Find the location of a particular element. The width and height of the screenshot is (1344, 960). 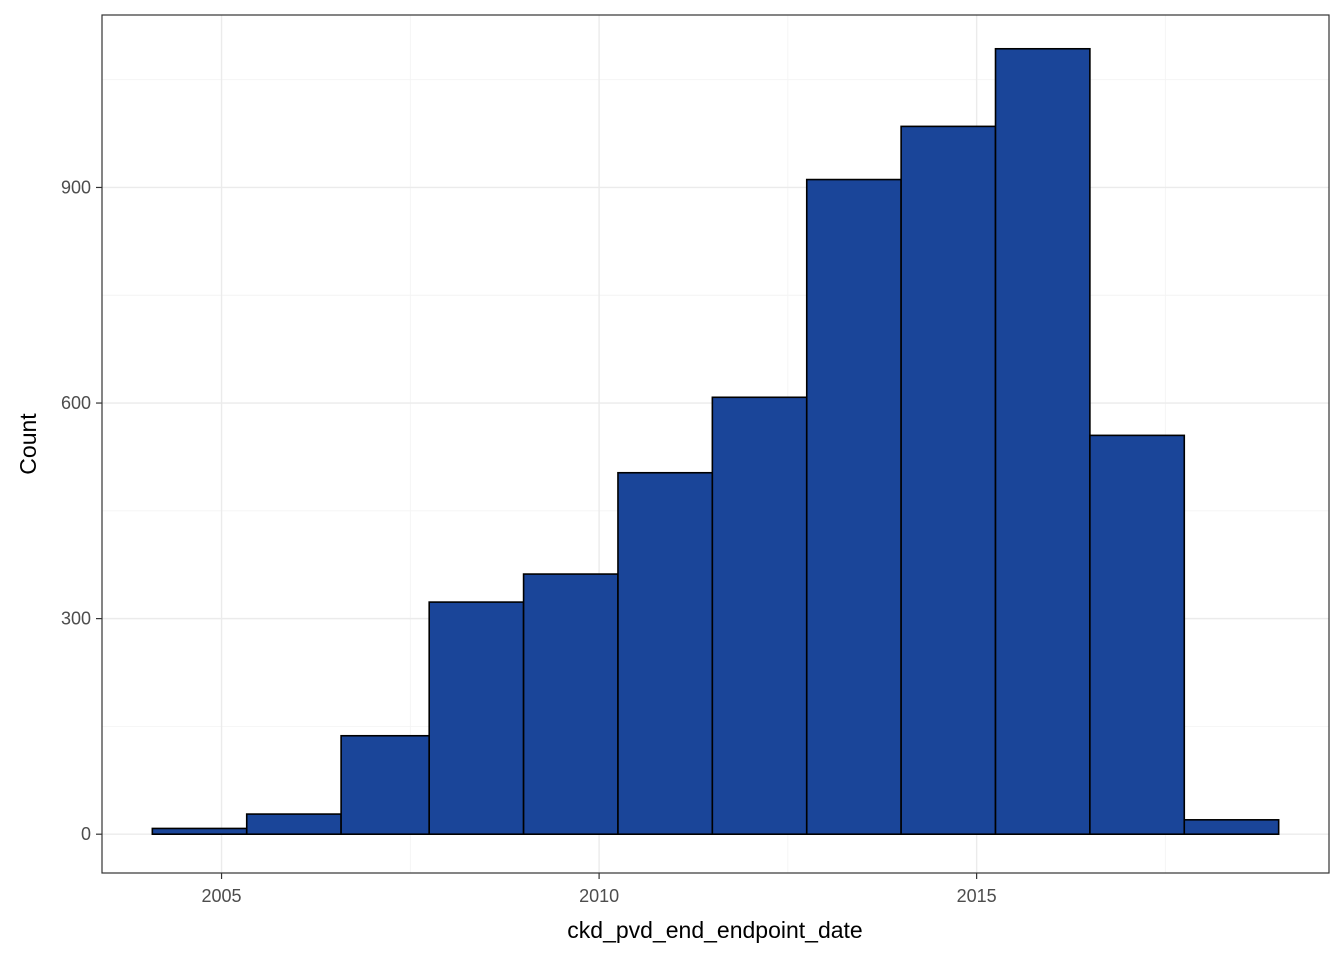

x-tick-label: 2010 is located at coordinates (599, 896).